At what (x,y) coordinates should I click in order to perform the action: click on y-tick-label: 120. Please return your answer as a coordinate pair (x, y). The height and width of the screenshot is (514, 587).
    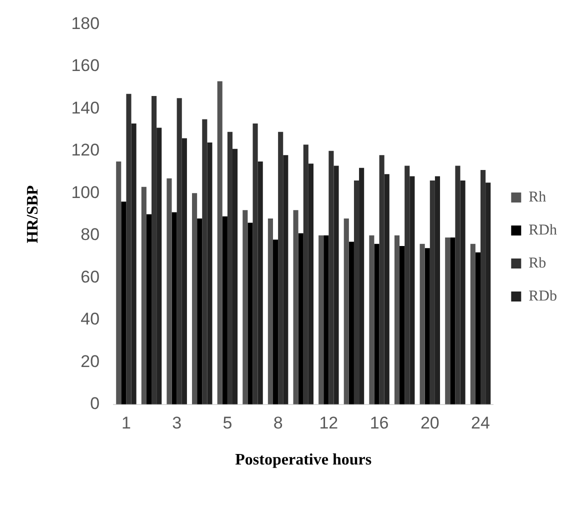
    Looking at the image, I should click on (85, 150).